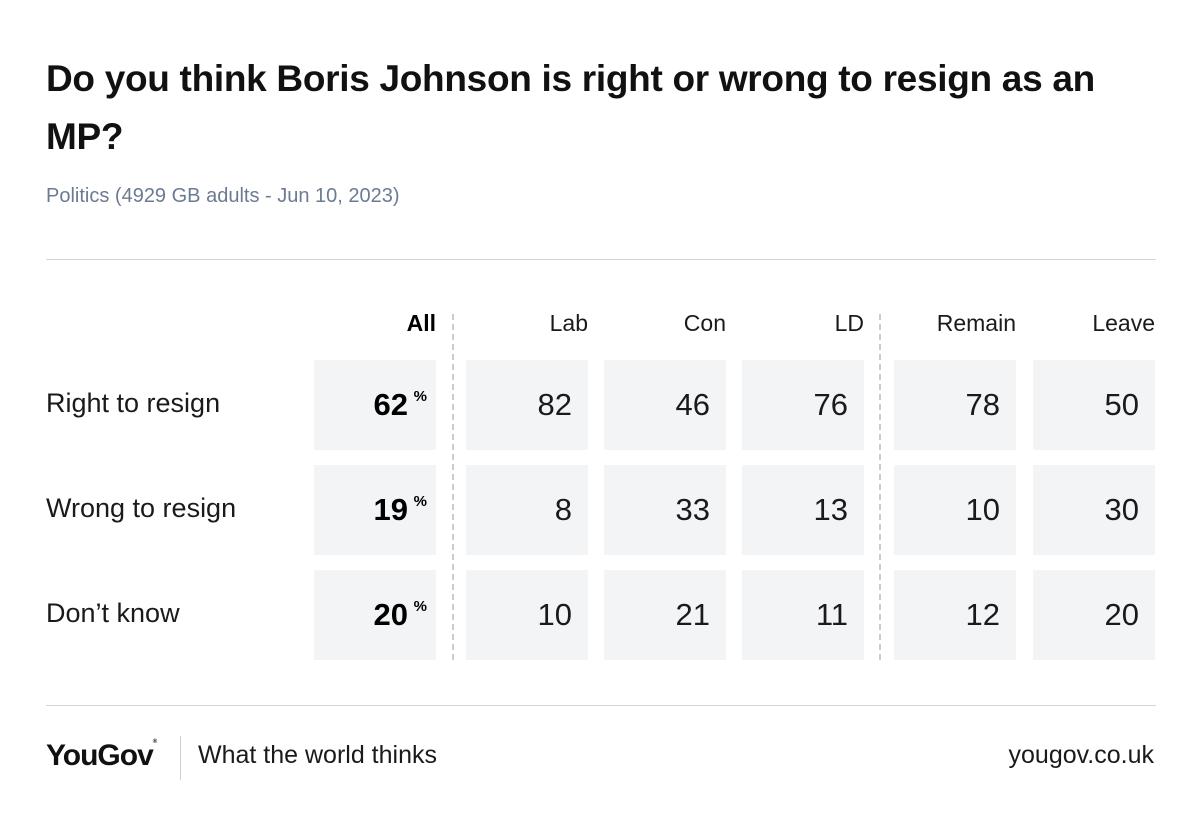  What do you see at coordinates (982, 614) in the screenshot?
I see `data-value: 12` at bounding box center [982, 614].